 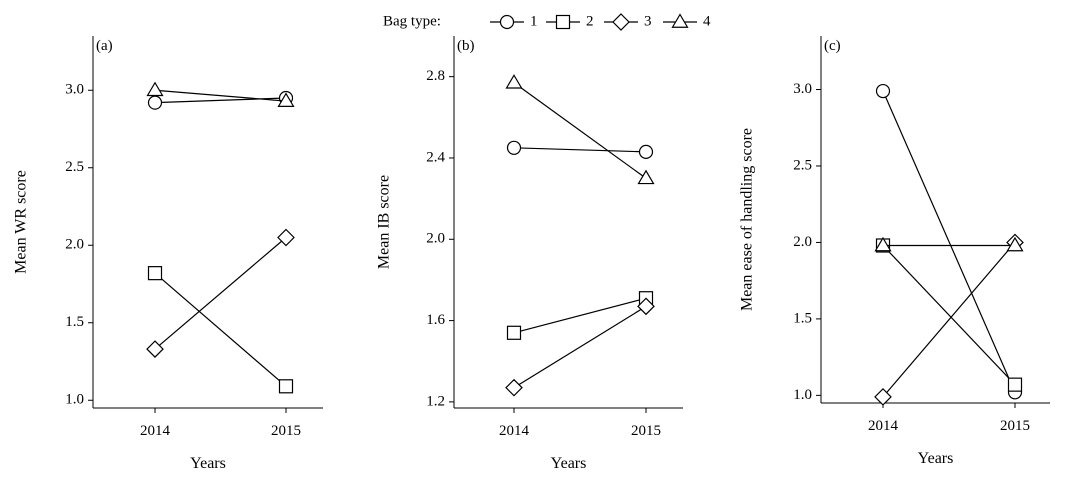 I want to click on panel-label: (b), so click(x=466, y=46).